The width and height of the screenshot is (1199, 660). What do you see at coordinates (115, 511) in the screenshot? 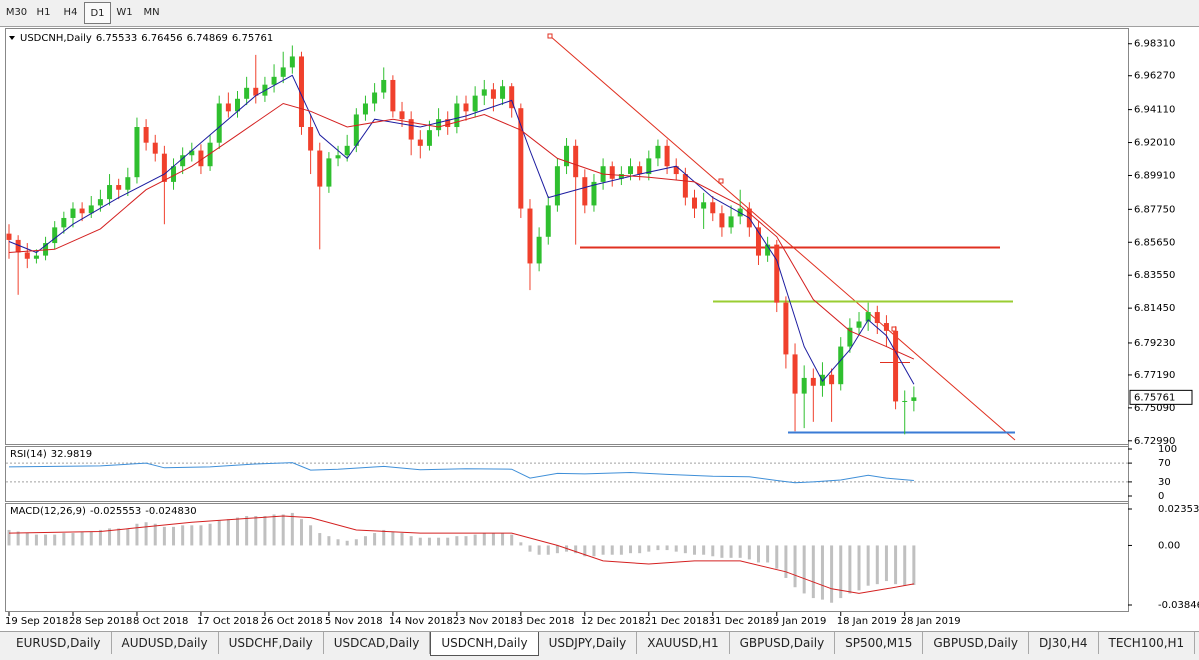
I see `macd-value: -0.025553` at bounding box center [115, 511].